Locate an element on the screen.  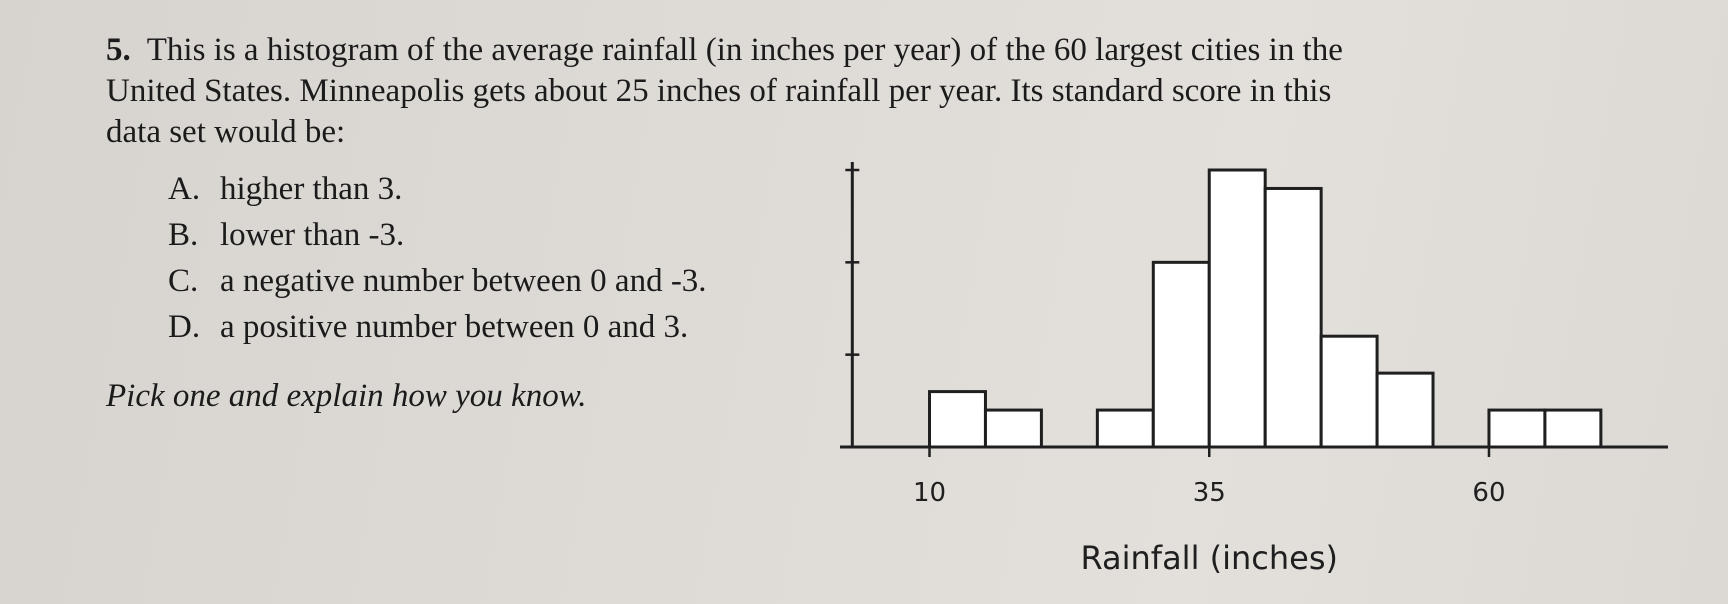
x-tick-label: 35 is located at coordinates (1209, 493).